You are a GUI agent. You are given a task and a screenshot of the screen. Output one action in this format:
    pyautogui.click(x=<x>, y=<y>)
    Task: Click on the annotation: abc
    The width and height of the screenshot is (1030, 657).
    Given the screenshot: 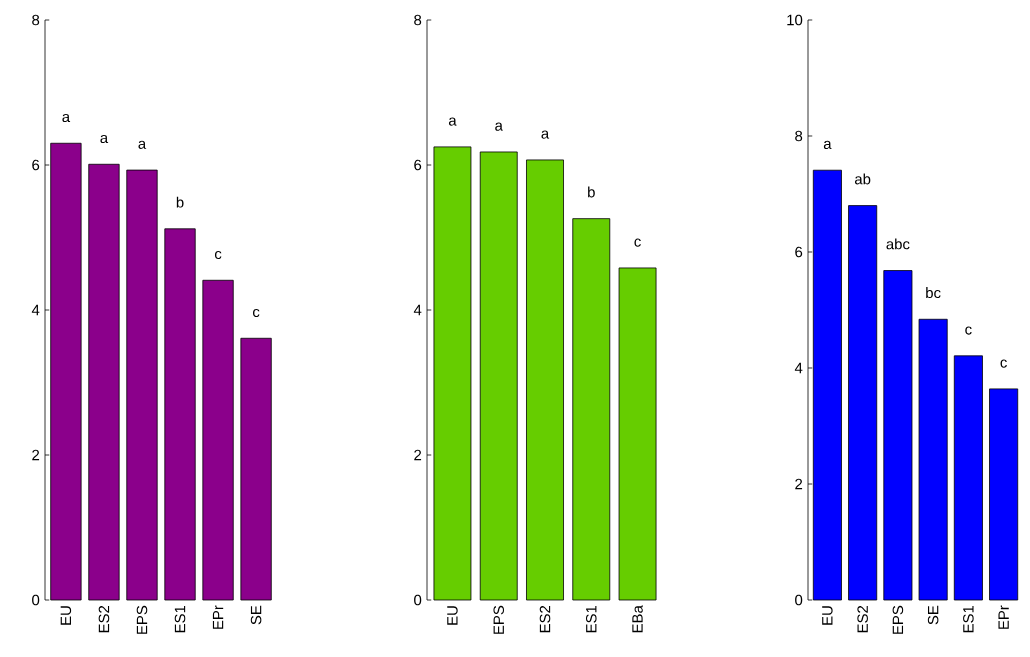 What is the action you would take?
    pyautogui.click(x=898, y=244)
    